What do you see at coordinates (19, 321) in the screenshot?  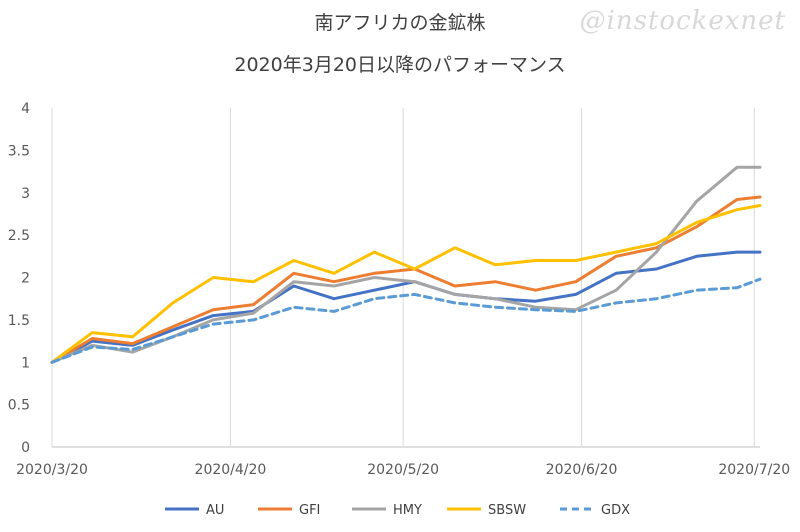 I see `y-tick-label: 1.5` at bounding box center [19, 321].